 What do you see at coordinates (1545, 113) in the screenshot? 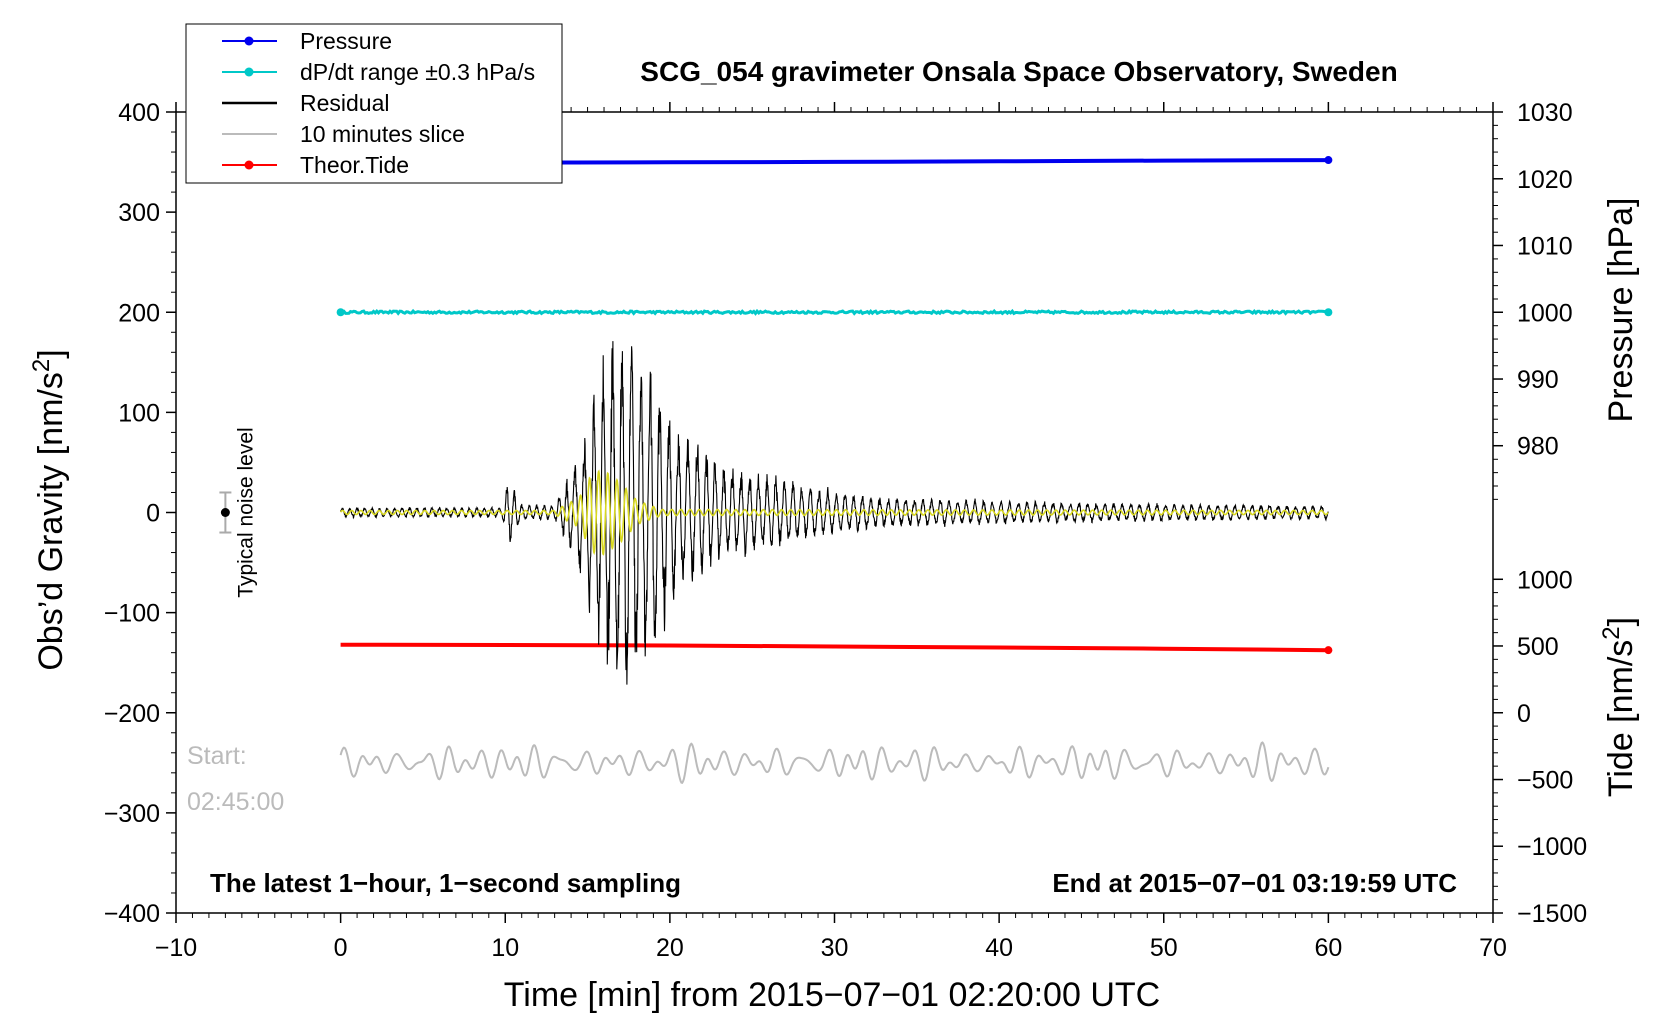
I see `pressure-tick-label: 1030` at bounding box center [1545, 113].